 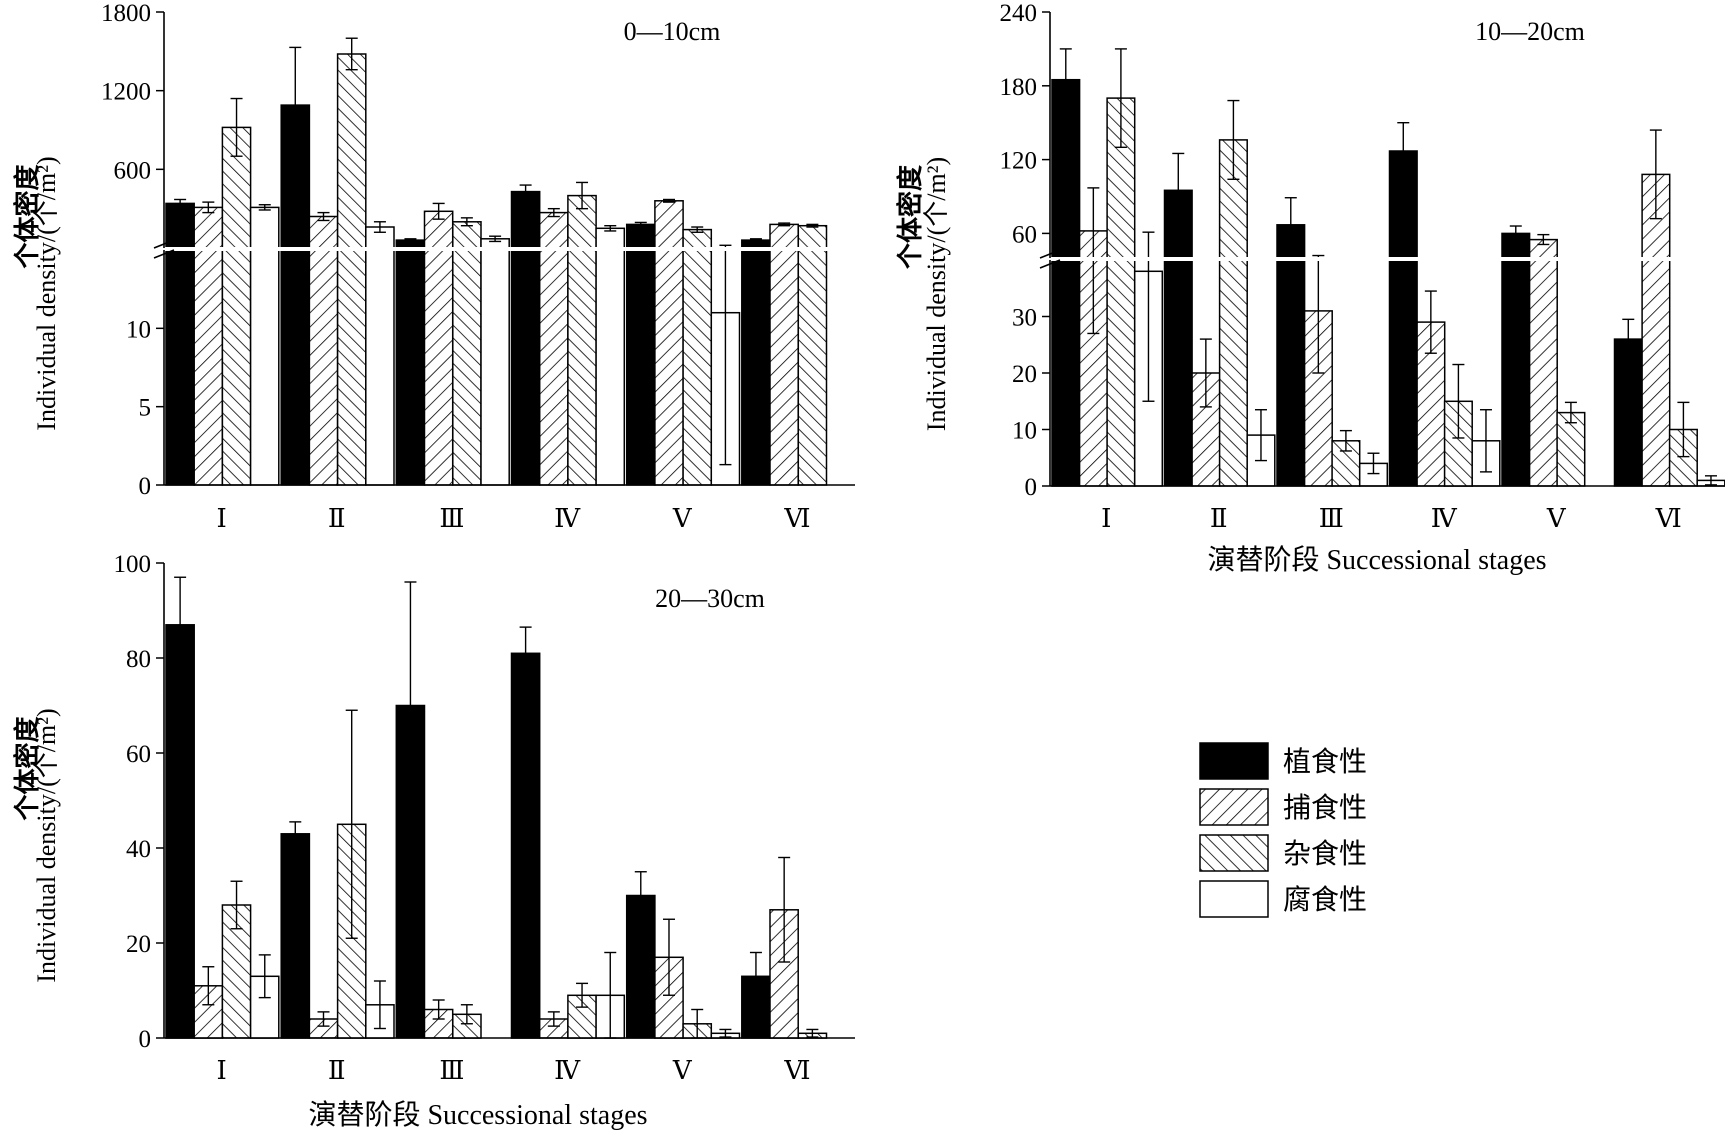 What do you see at coordinates (133, 170) in the screenshot?
I see `y-tick-label: 600` at bounding box center [133, 170].